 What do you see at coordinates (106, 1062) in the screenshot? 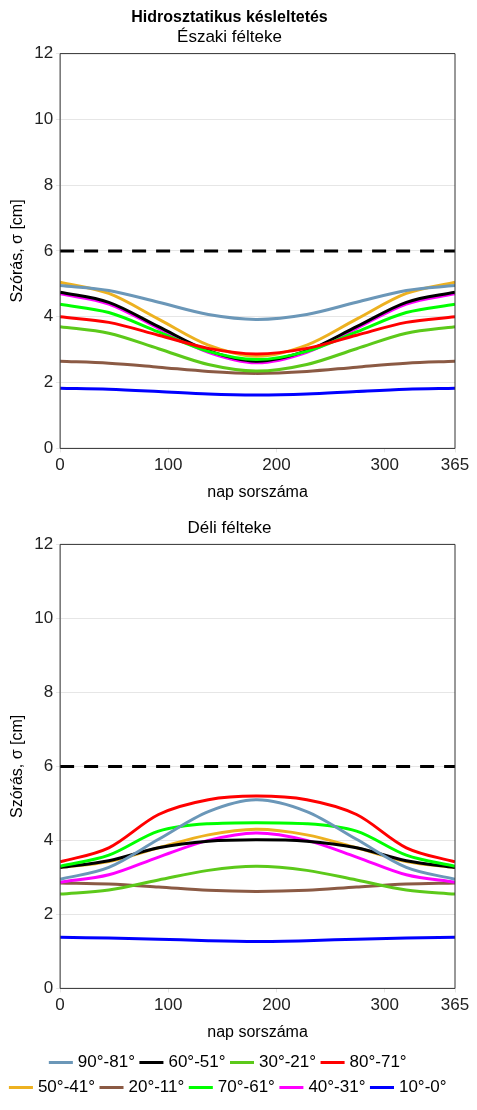
I see `legend-label: 90°-81°` at bounding box center [106, 1062].